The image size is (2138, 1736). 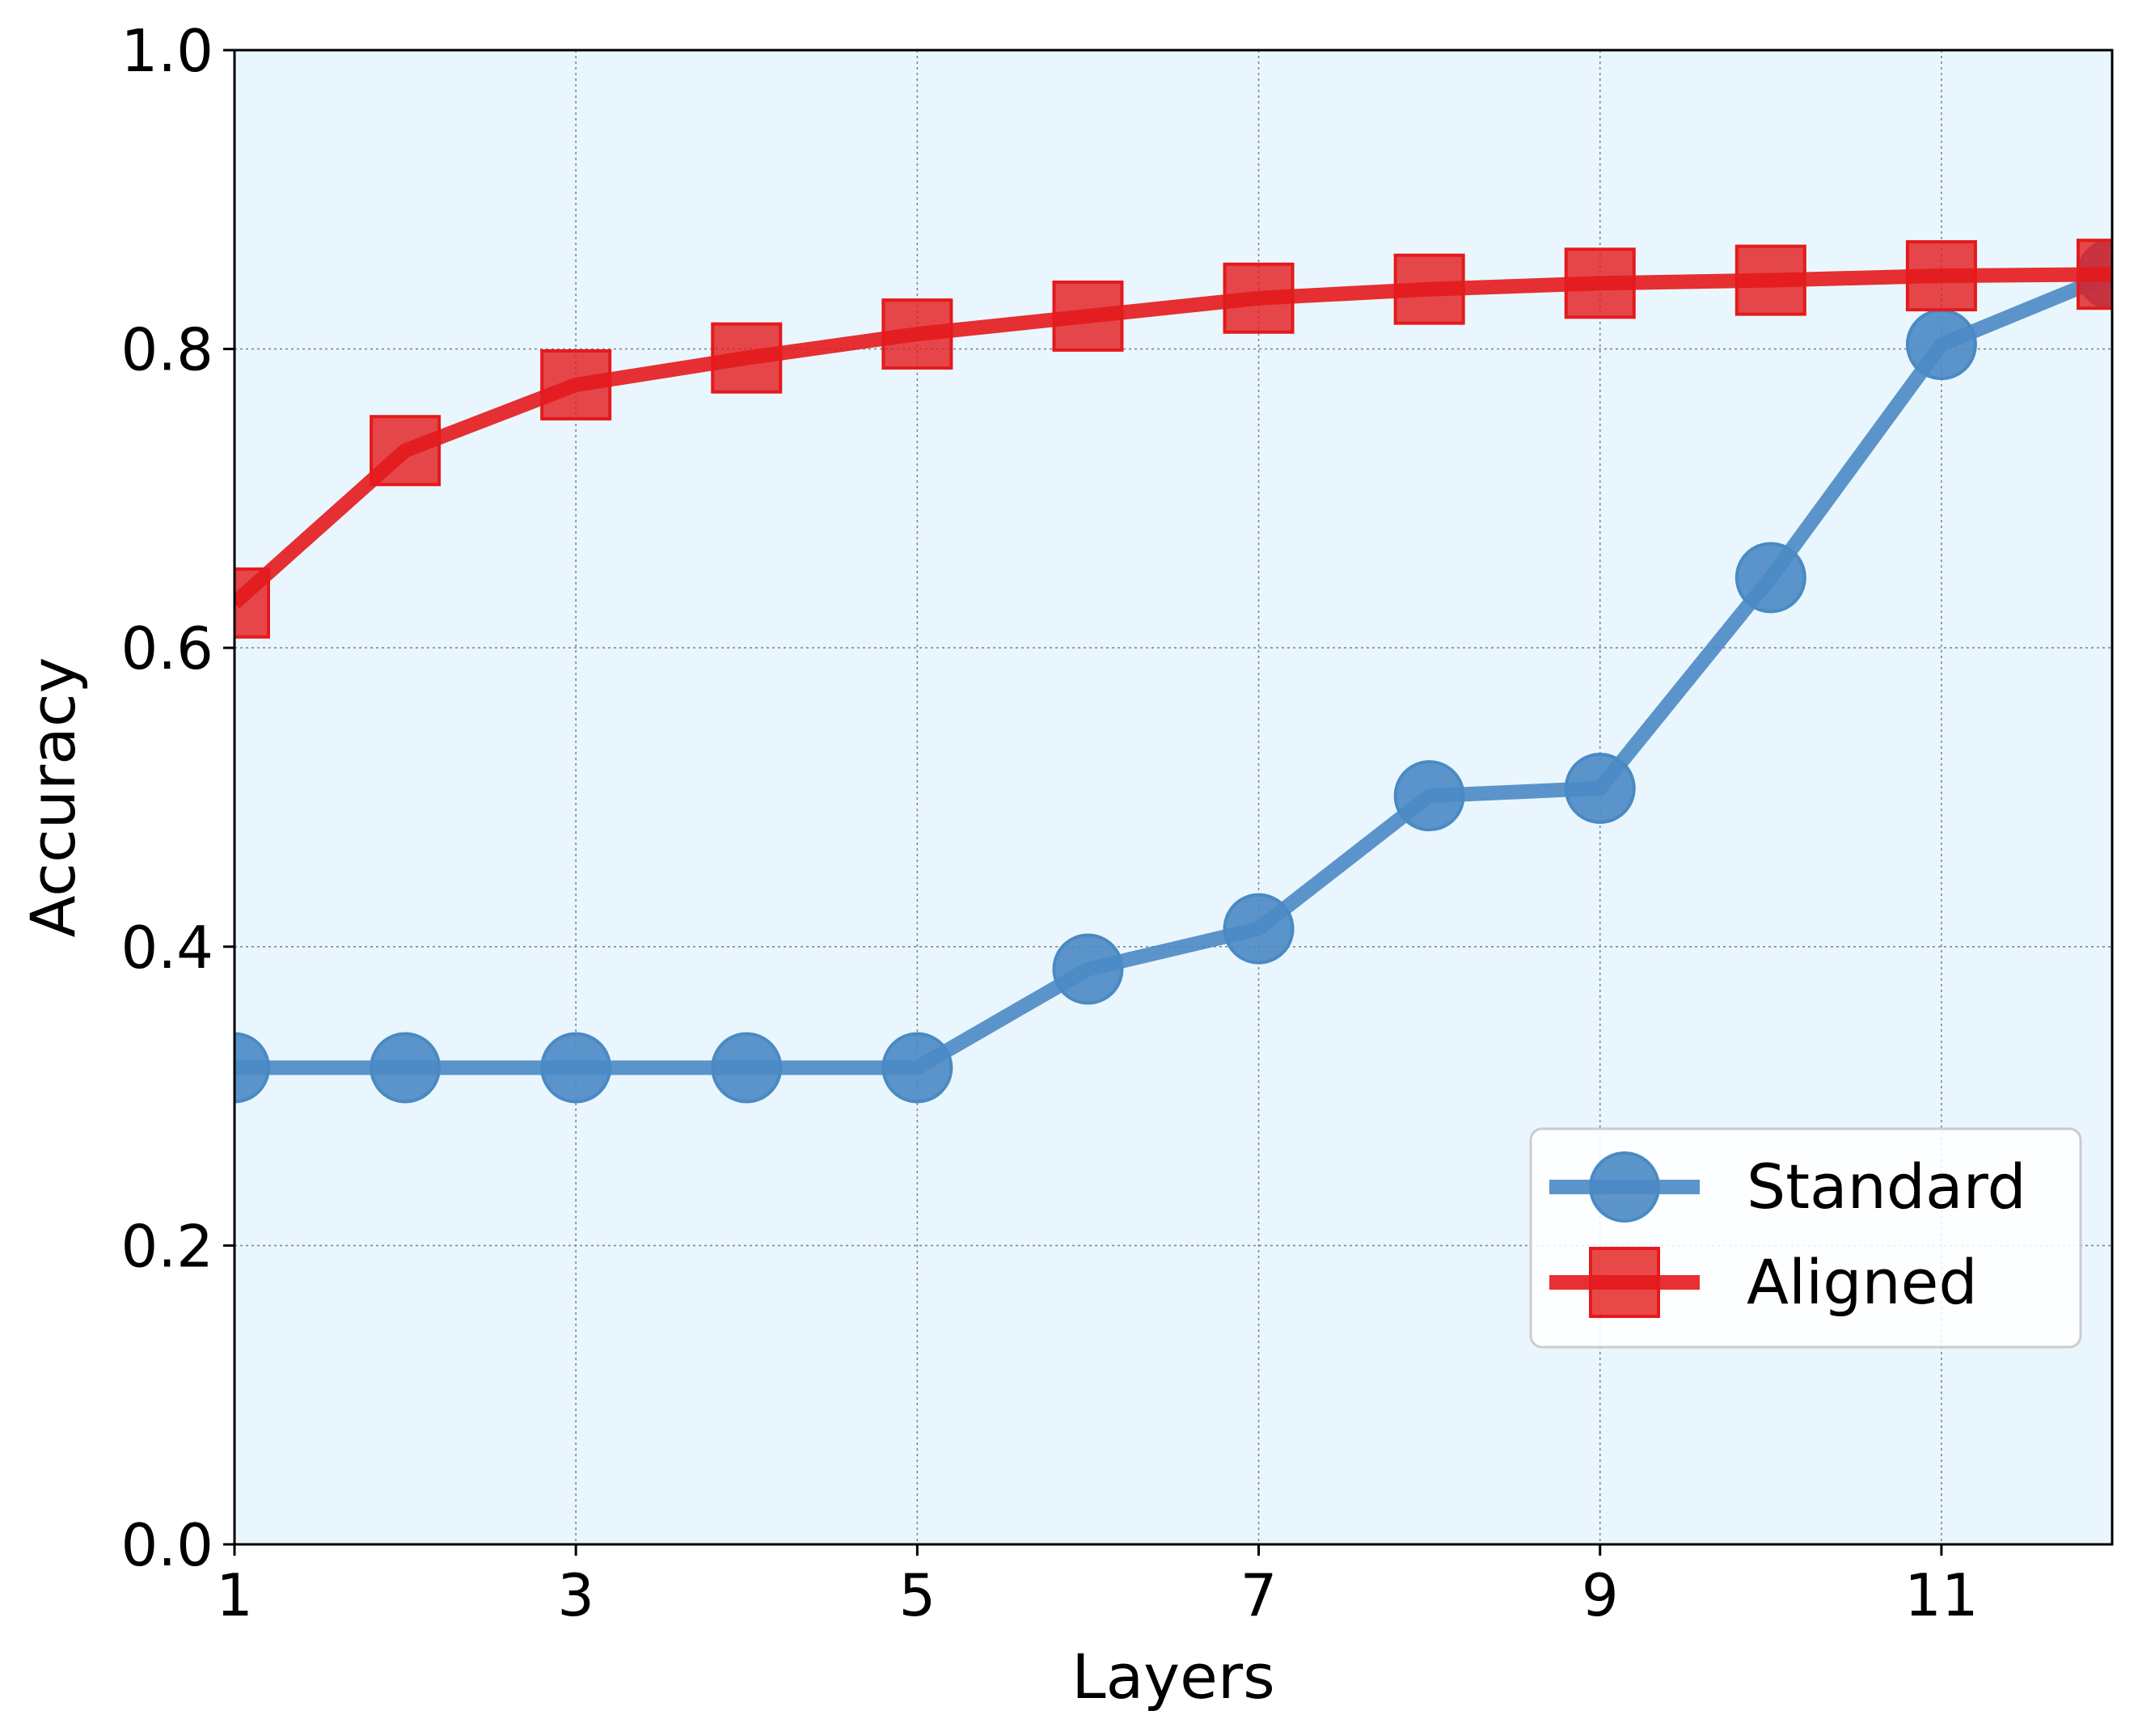 I want to click on x-axis-title: Layers, so click(x=1173, y=1677).